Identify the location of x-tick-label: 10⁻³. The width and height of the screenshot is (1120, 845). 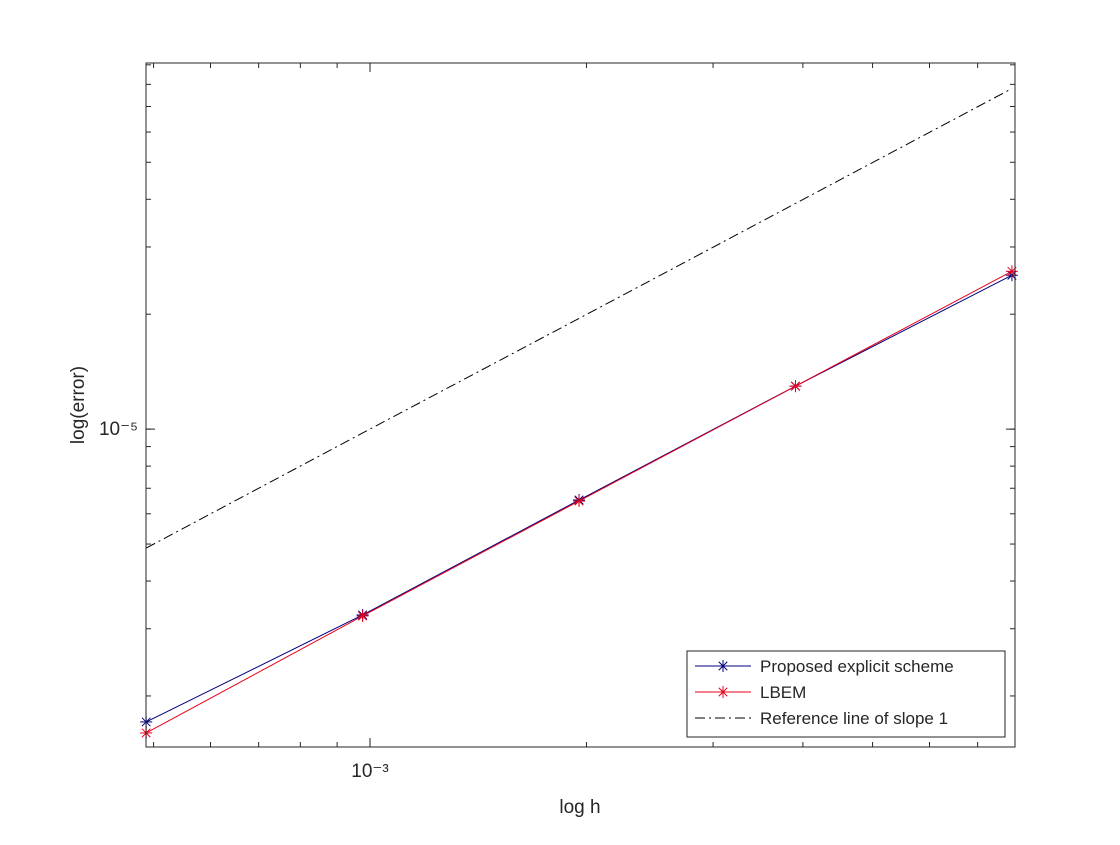
(370, 771).